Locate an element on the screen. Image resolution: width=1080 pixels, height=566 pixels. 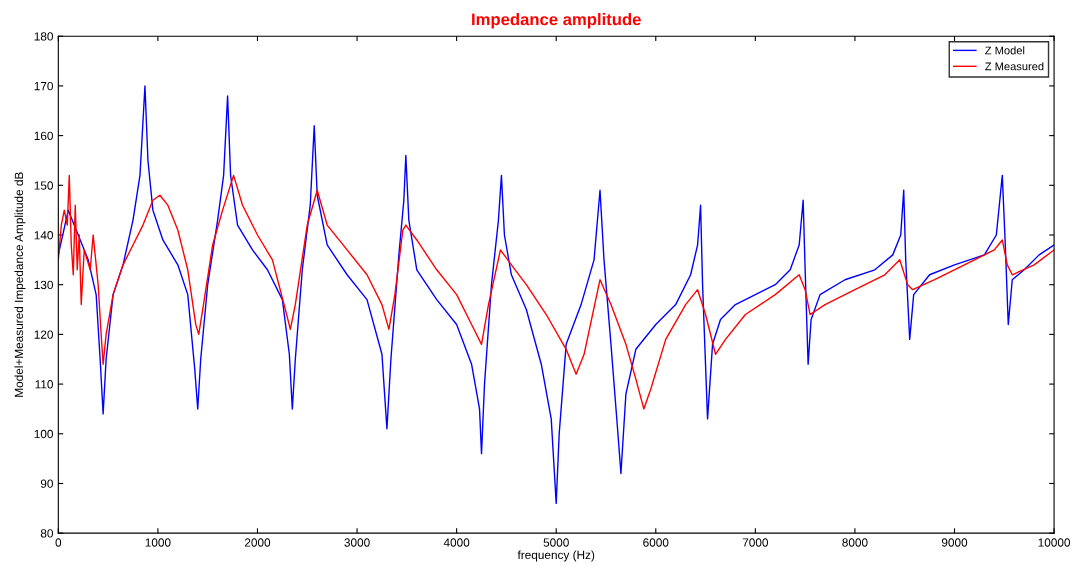
y-tick-label: 80 is located at coordinates (46, 533).